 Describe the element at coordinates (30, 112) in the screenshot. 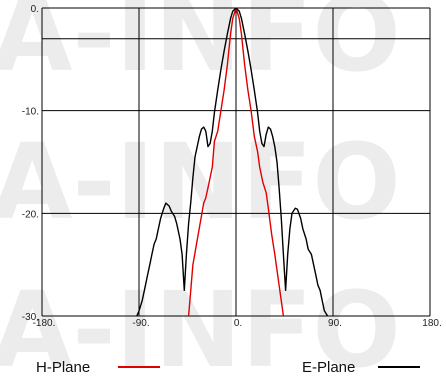

I see `y-tick-label: -10.` at that location.